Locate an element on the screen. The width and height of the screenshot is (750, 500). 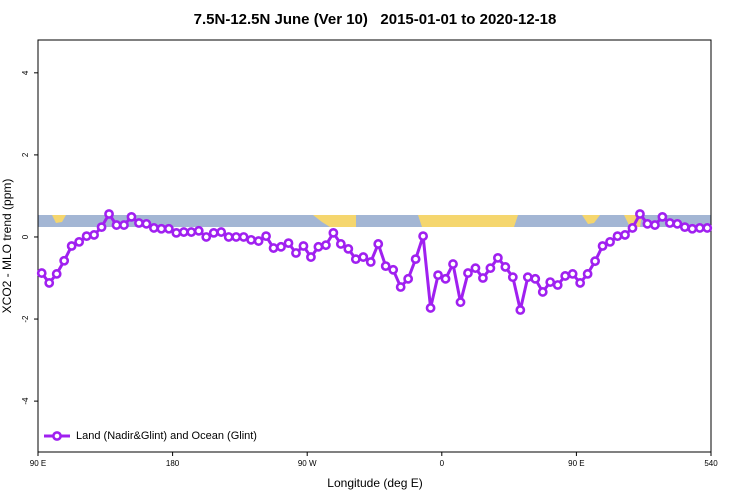
y-tick-label: 0 is located at coordinates (25, 236).